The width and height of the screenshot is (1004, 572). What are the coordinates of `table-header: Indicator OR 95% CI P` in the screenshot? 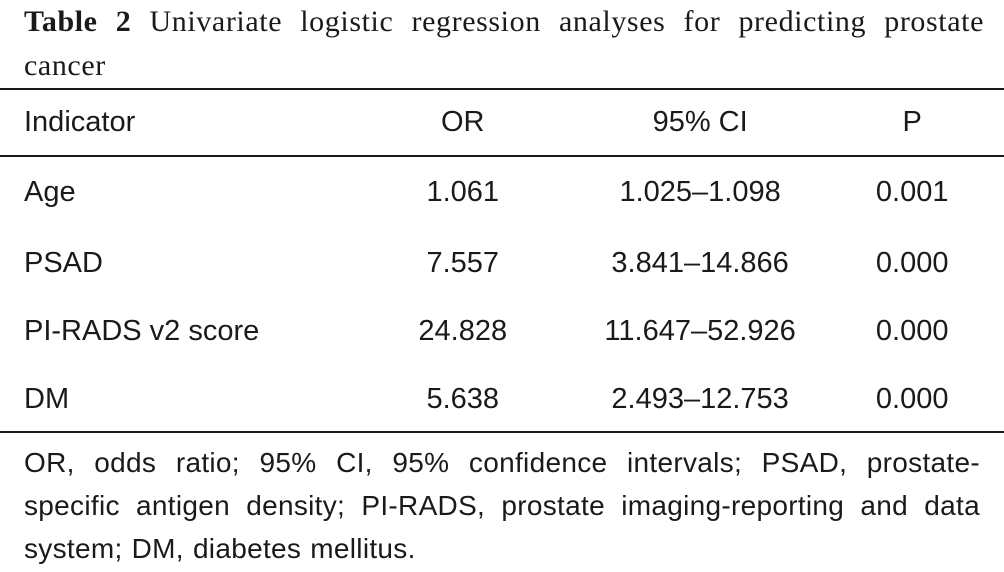 It's located at (502, 122).